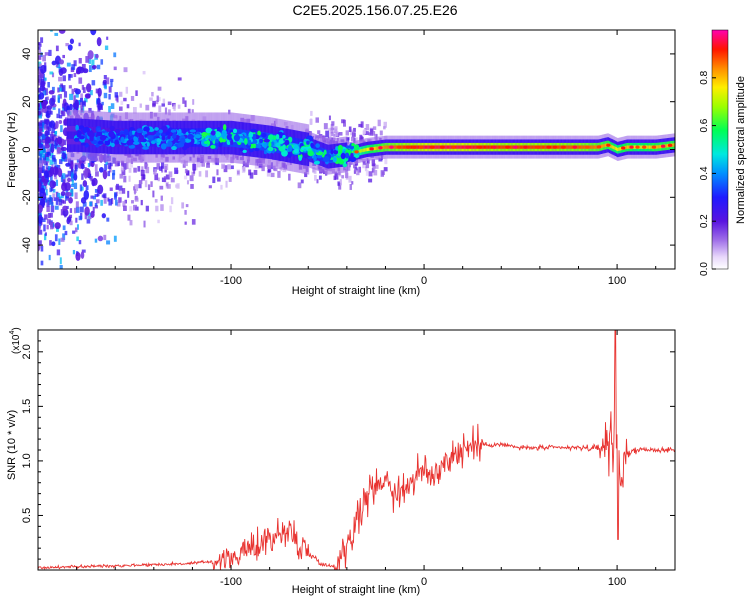 This screenshot has width=750, height=600. I want to click on spectrogram-y-tick-label: -40, so click(27, 245).